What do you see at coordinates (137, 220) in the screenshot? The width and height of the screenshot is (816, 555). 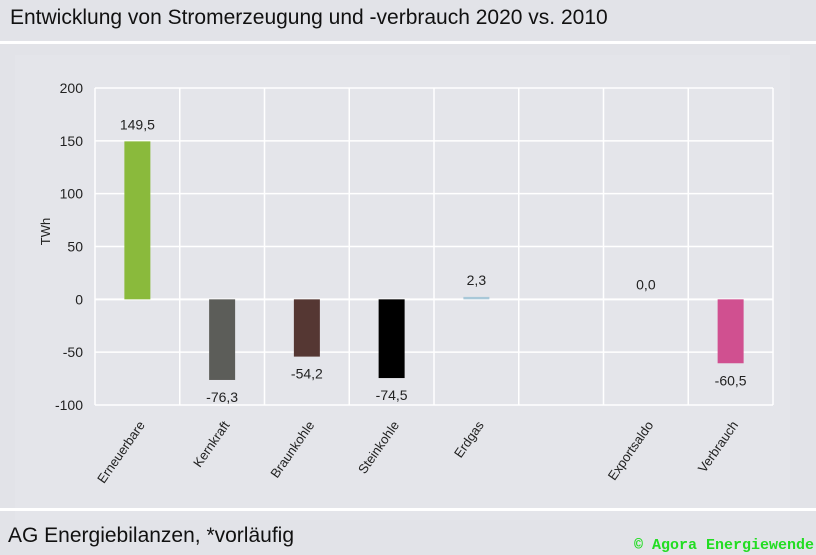 I see `bar-erneuerbare` at bounding box center [137, 220].